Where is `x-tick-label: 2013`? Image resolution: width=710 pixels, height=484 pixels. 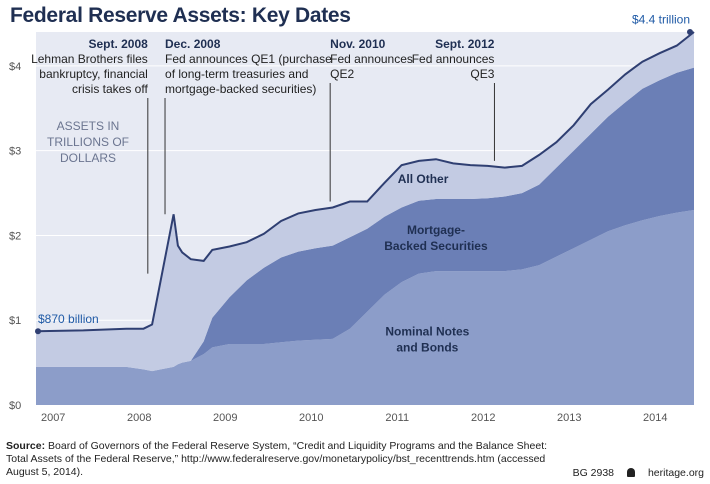 x-tick-label: 2013 is located at coordinates (569, 418).